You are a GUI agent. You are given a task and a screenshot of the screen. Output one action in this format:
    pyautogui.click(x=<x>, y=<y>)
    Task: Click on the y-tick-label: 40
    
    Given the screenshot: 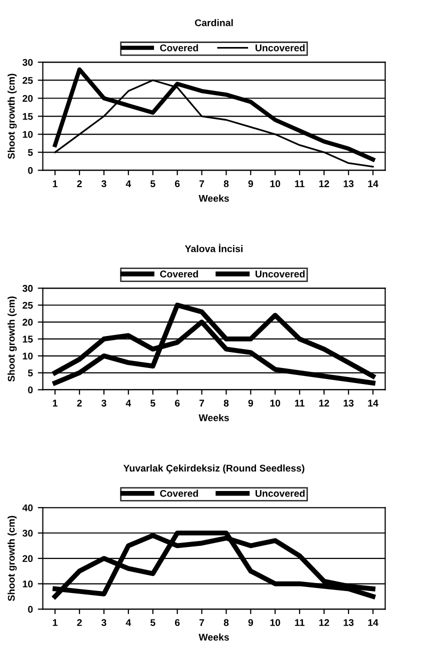 What is the action you would take?
    pyautogui.click(x=27, y=508)
    